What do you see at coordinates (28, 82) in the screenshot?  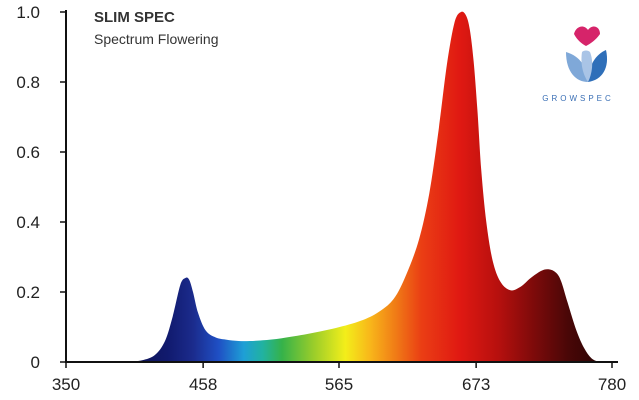 I see `y-tick-label: 0.8` at bounding box center [28, 82].